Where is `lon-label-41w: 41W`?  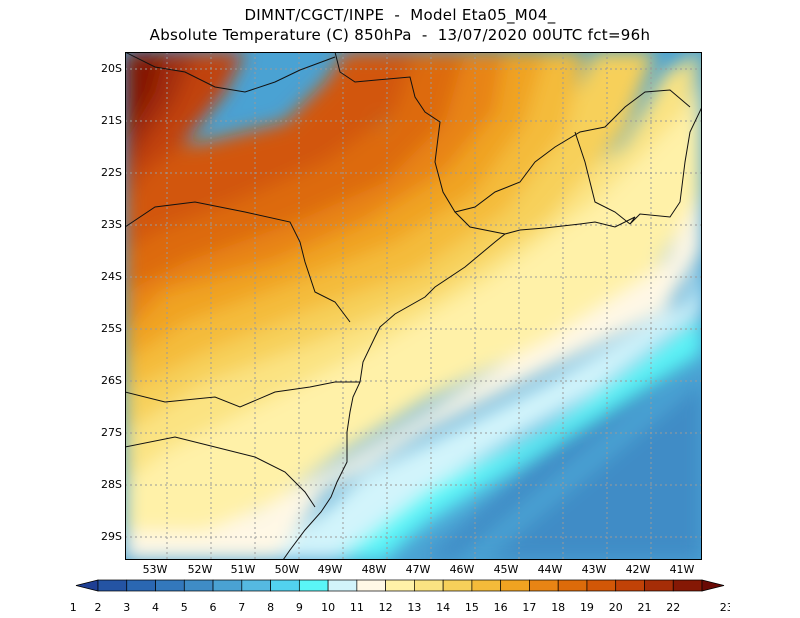 lon-label-41w: 41W is located at coordinates (682, 569).